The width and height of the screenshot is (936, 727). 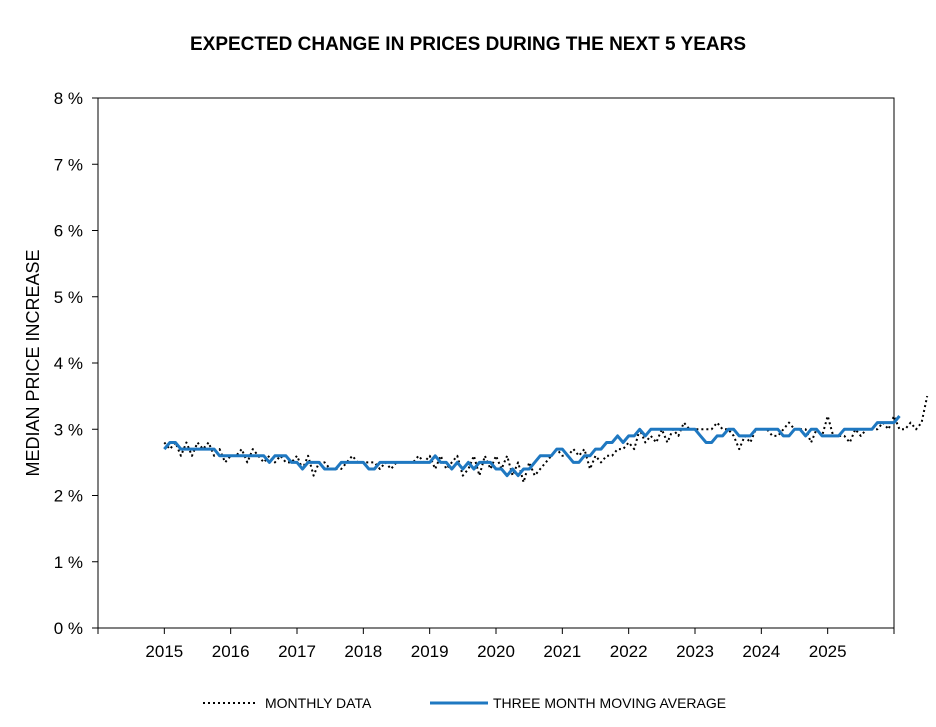 What do you see at coordinates (33, 362) in the screenshot?
I see `y-axis-title: MEDIAN PRICE INCREASE` at bounding box center [33, 362].